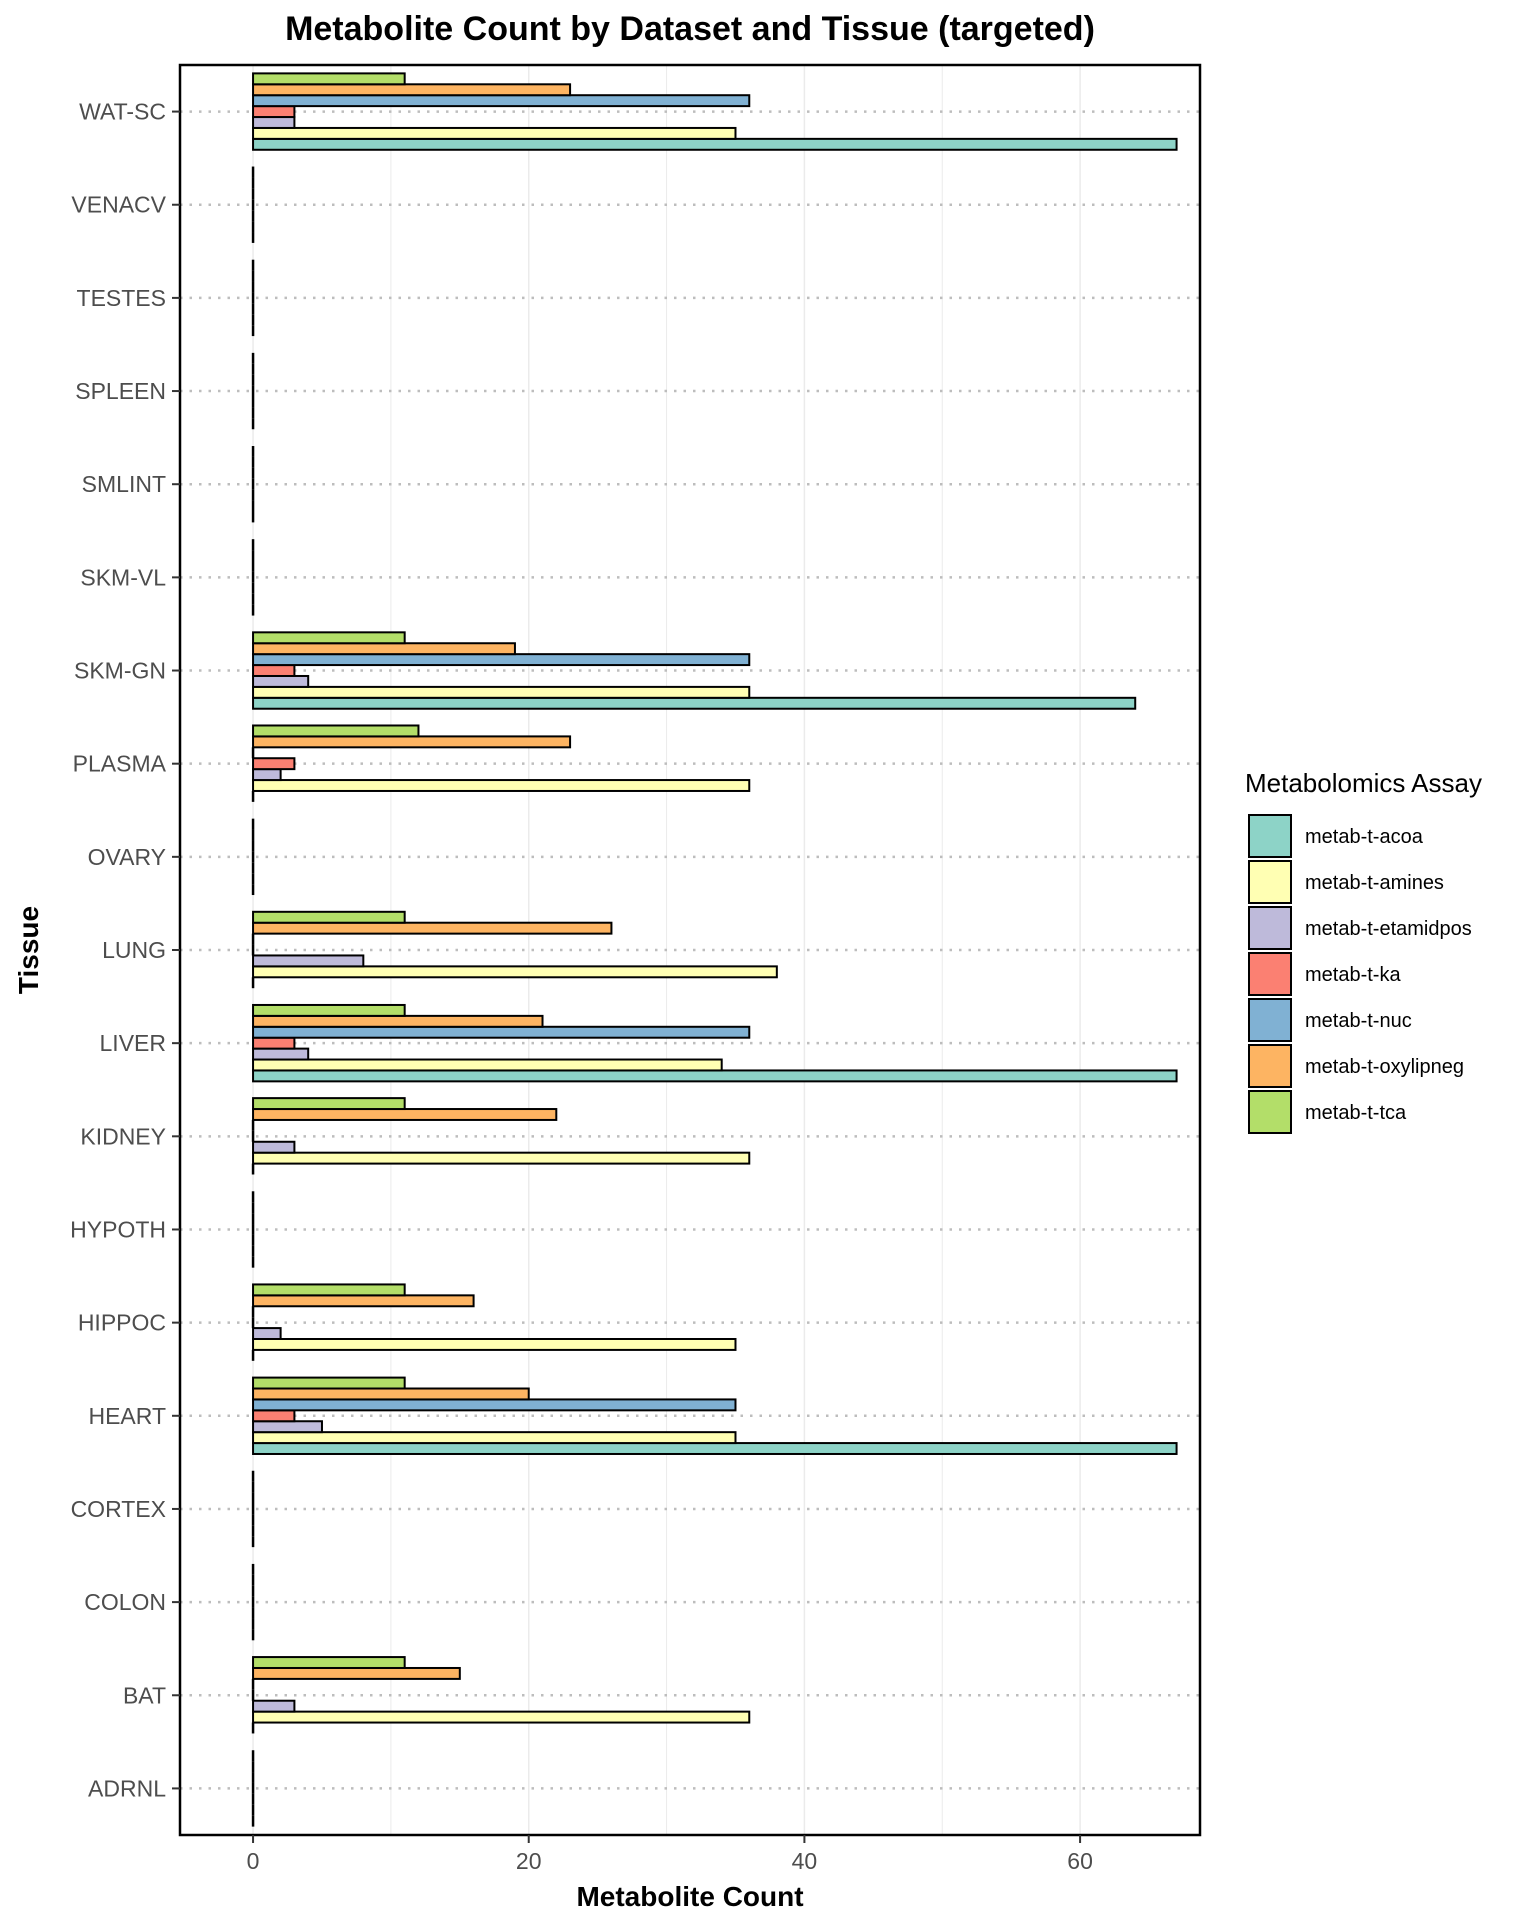  What do you see at coordinates (329, 1290) in the screenshot?
I see `bar-hippoc-metab-t-tca` at bounding box center [329, 1290].